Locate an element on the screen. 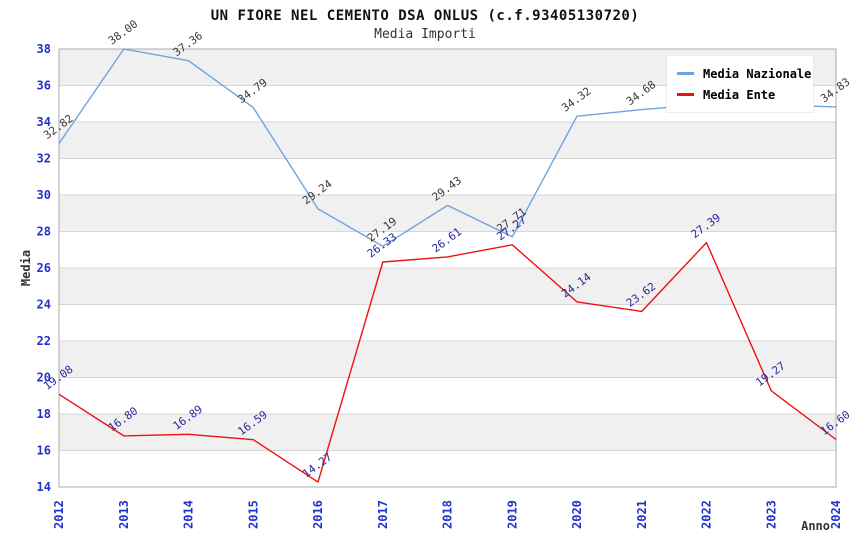 This screenshot has width=850, height=550. y-tick-label: 22 is located at coordinates (44, 341).